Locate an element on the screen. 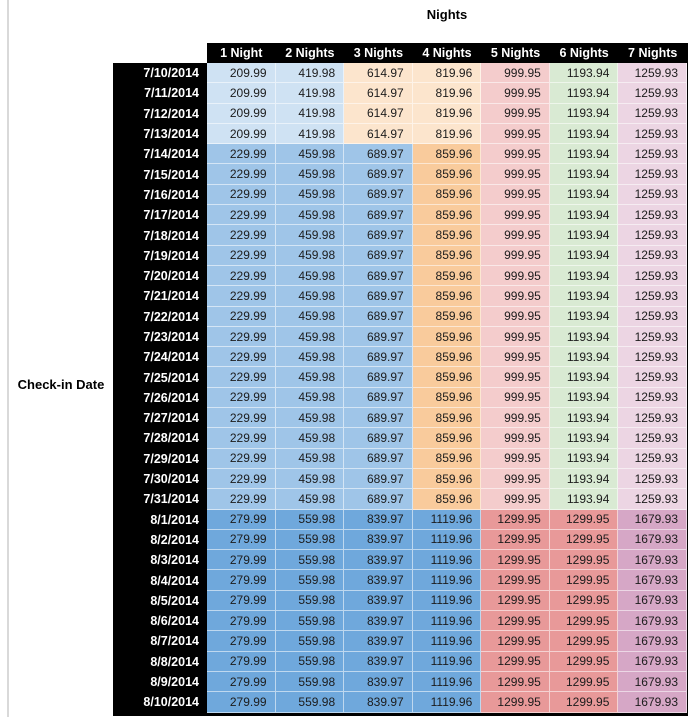 The image size is (688, 717). row-header-date: 7/19/2014 is located at coordinates (160, 255).